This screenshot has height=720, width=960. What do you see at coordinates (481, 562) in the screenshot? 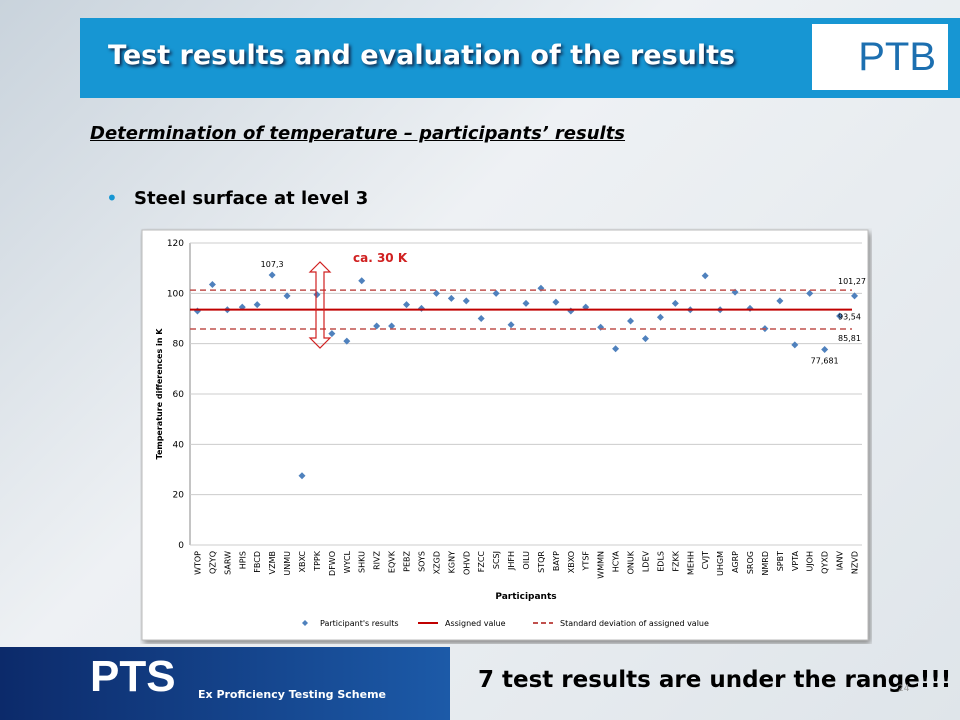
I see `x-tick-label: FZCC` at bounding box center [481, 562].